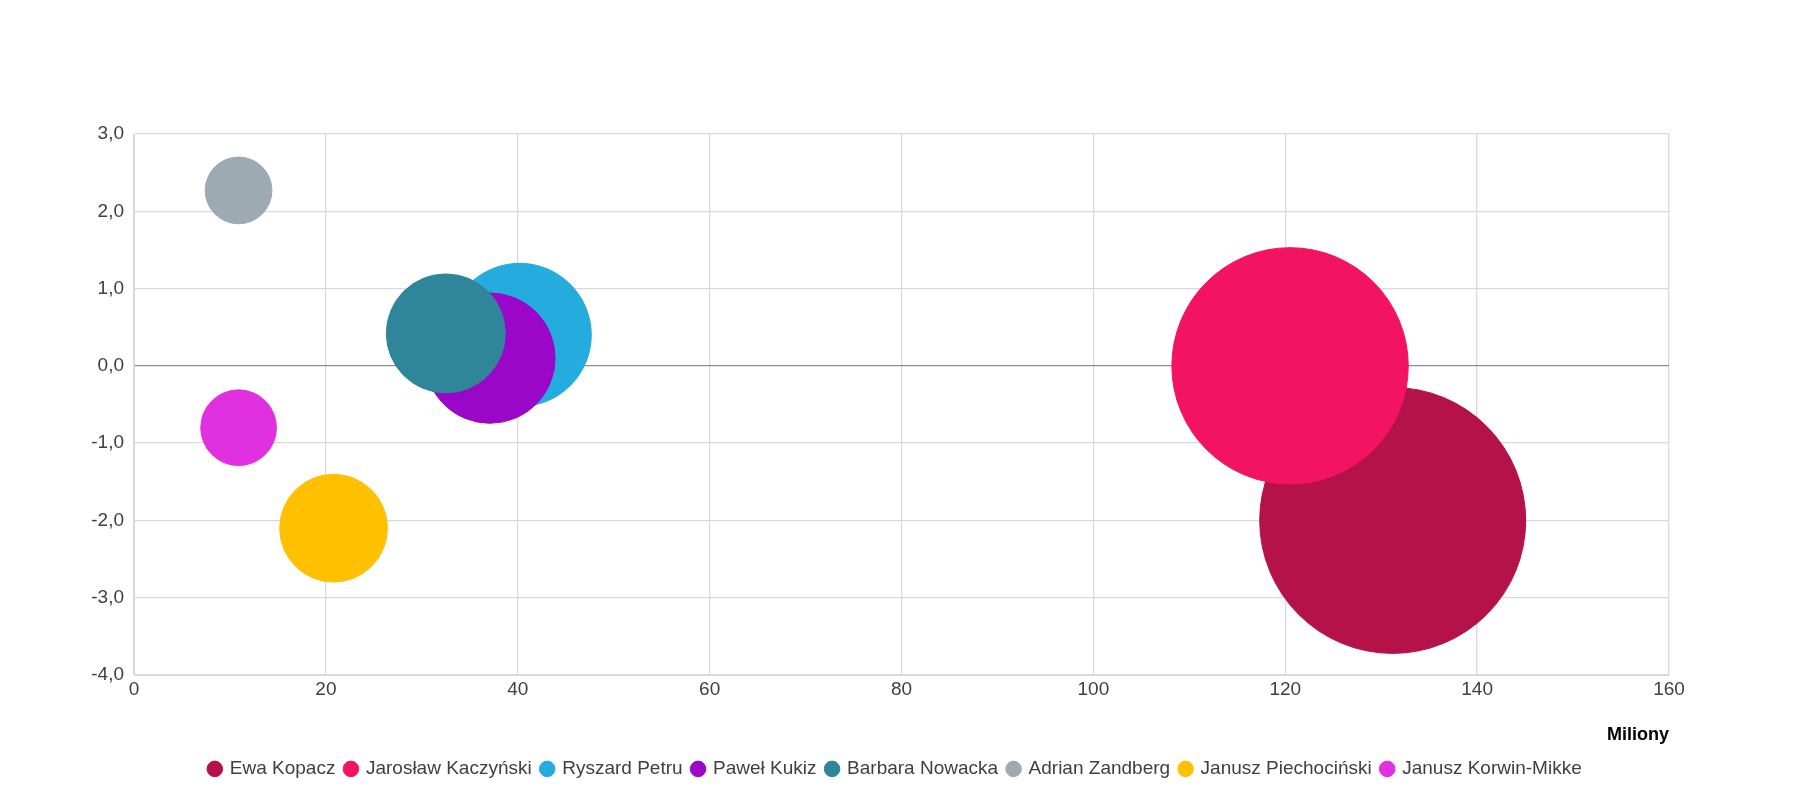 This screenshot has width=1803, height=809. I want to click on y-tick-label: 3,0, so click(110, 133).